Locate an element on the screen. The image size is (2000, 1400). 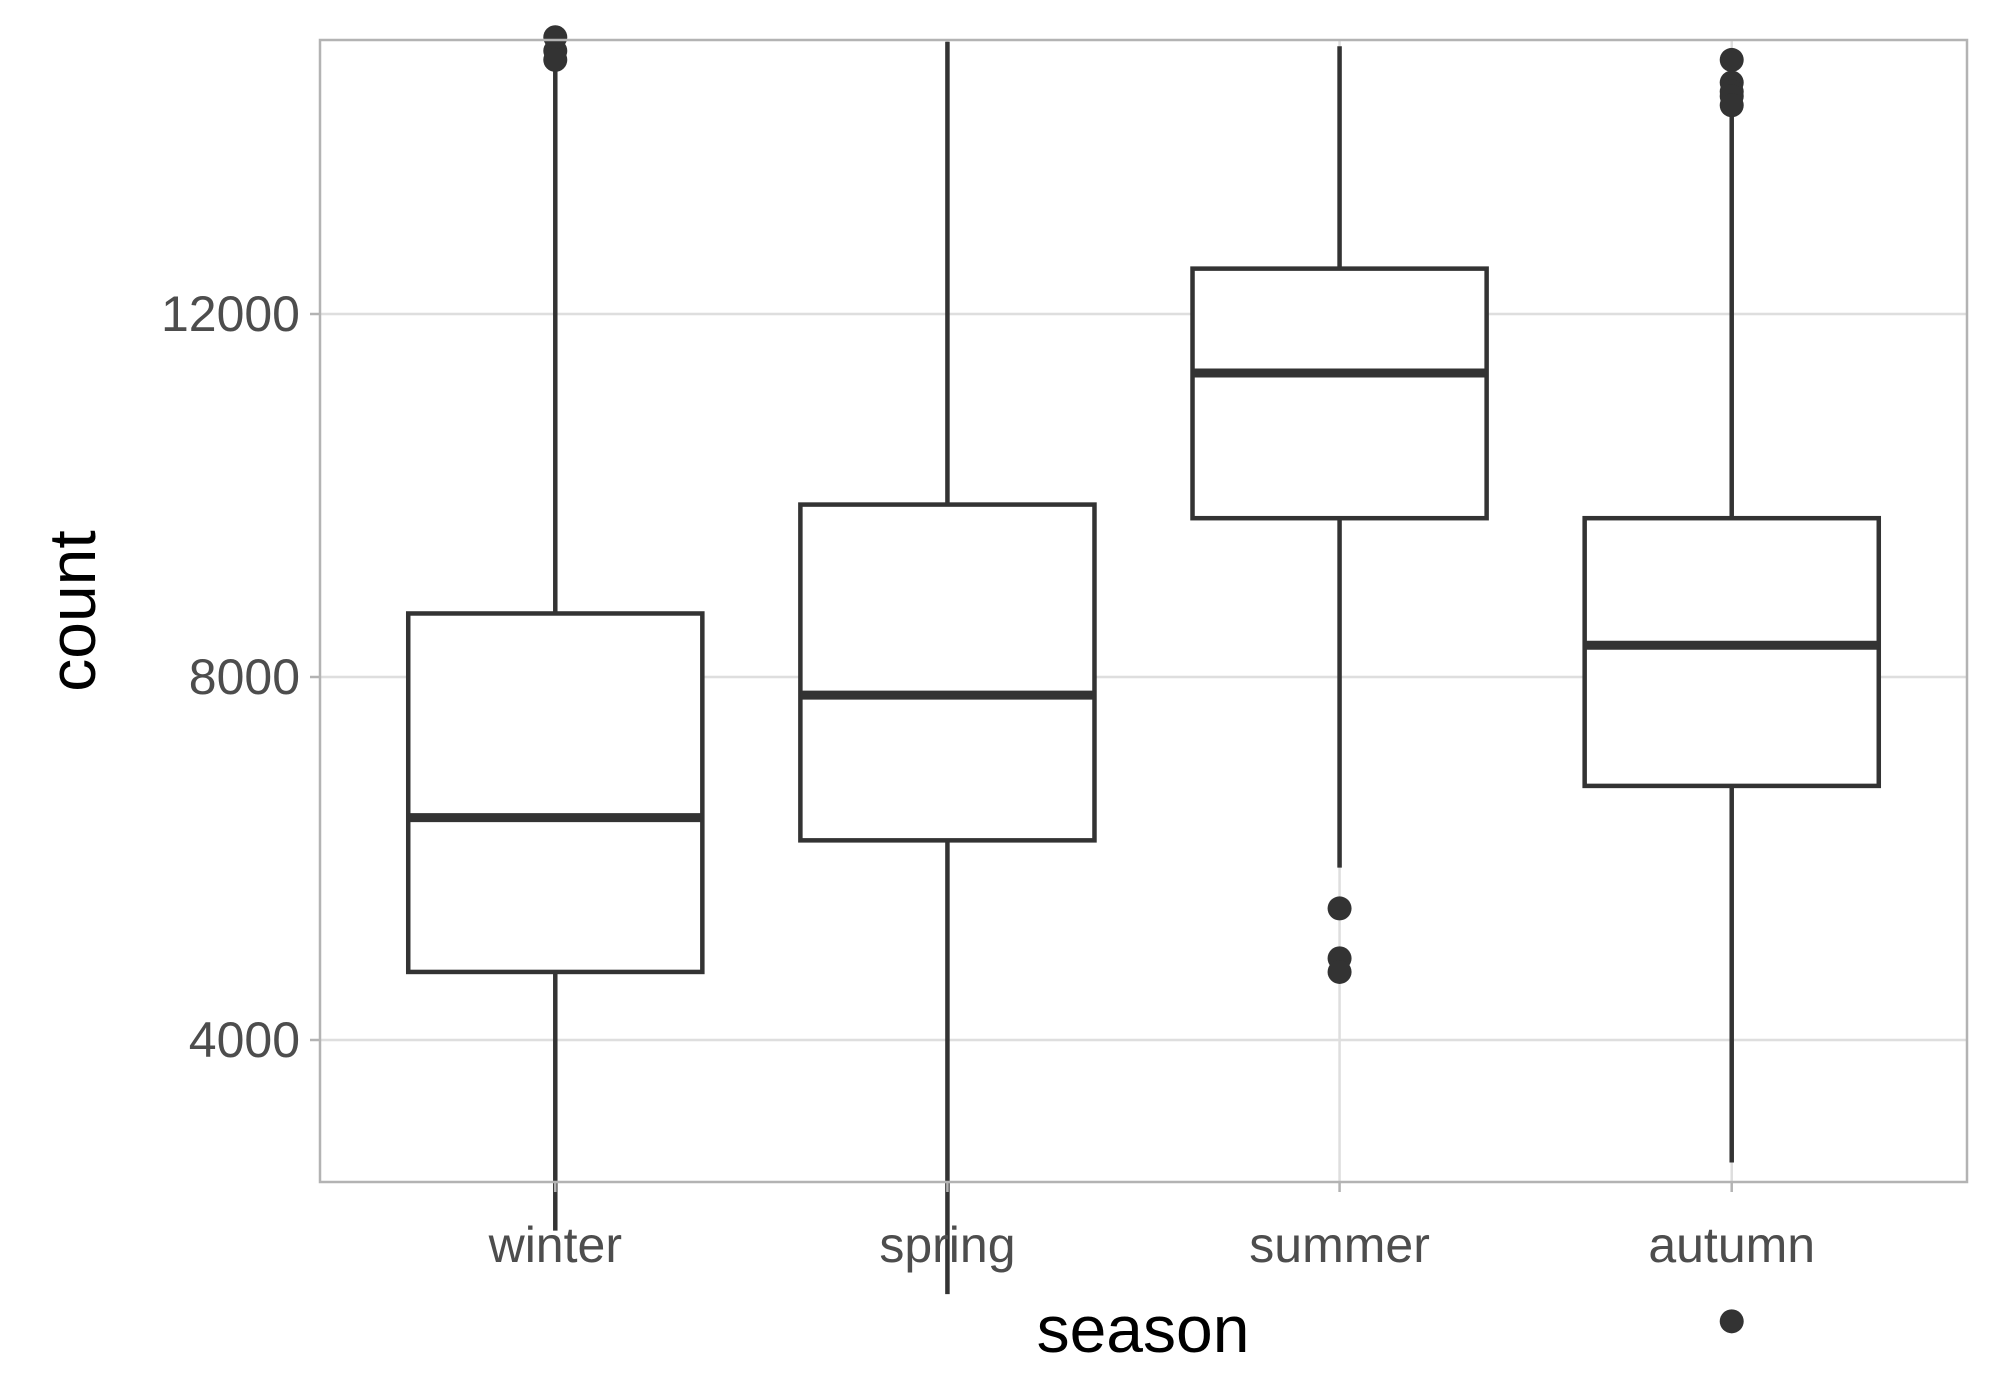
box-winter is located at coordinates (555, 628).